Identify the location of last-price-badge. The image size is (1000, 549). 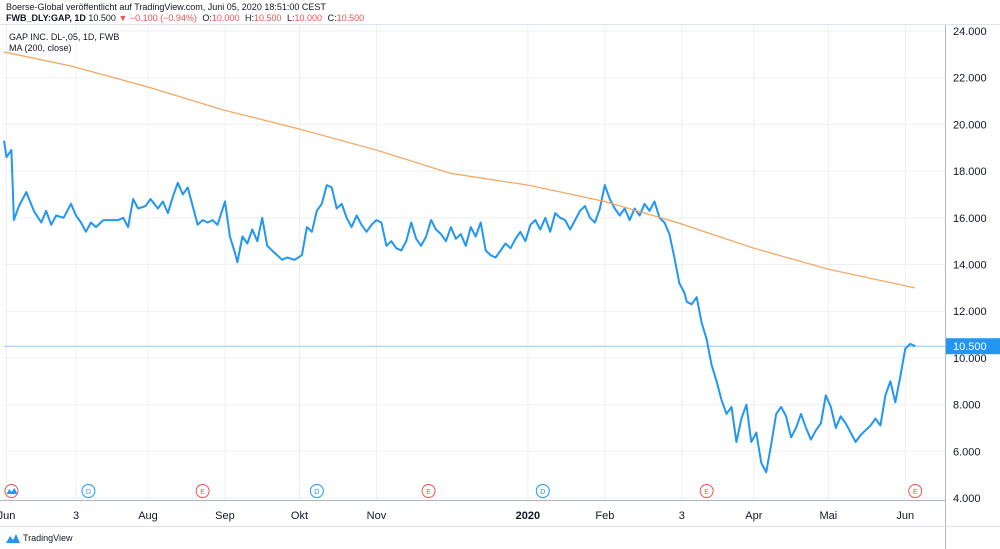
(973, 346).